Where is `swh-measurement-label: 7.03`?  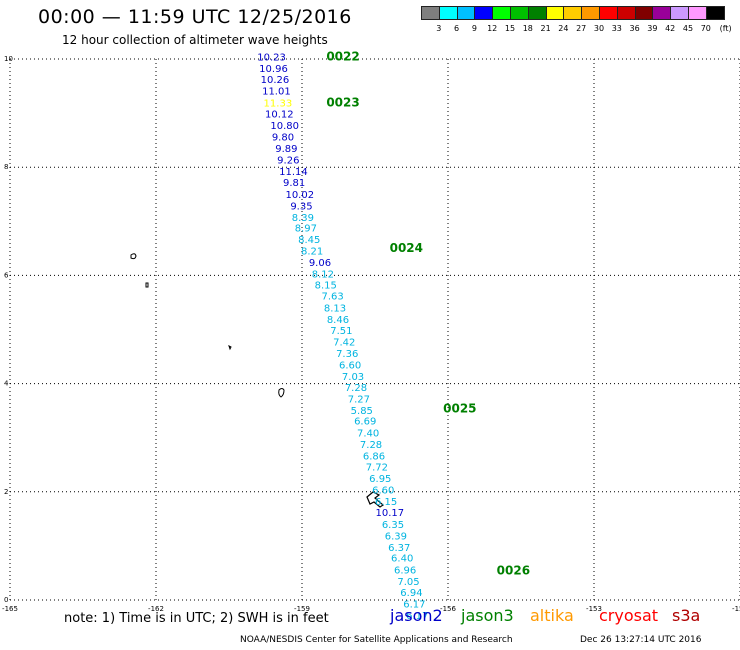
swh-measurement-label: 7.03 is located at coordinates (353, 377).